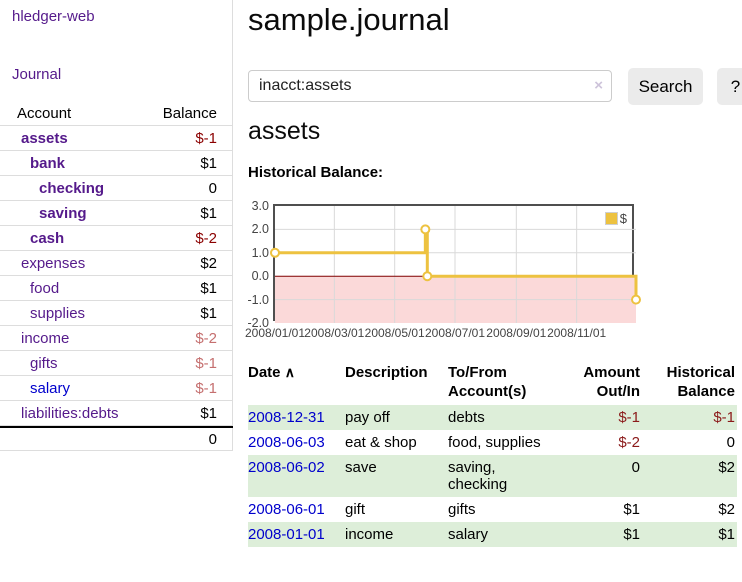 This screenshot has height=582, width=742. Describe the element at coordinates (72, 188) in the screenshot. I see `account-link-checking: checking` at that location.